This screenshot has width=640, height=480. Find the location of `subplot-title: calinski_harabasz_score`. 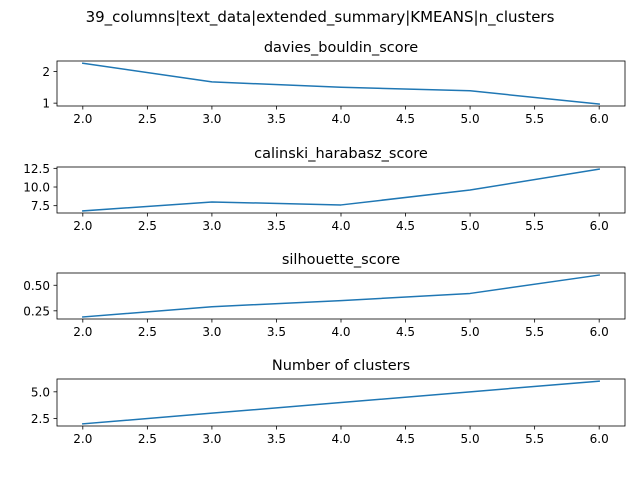

subplot-title: calinski_harabasz_score is located at coordinates (341, 154).